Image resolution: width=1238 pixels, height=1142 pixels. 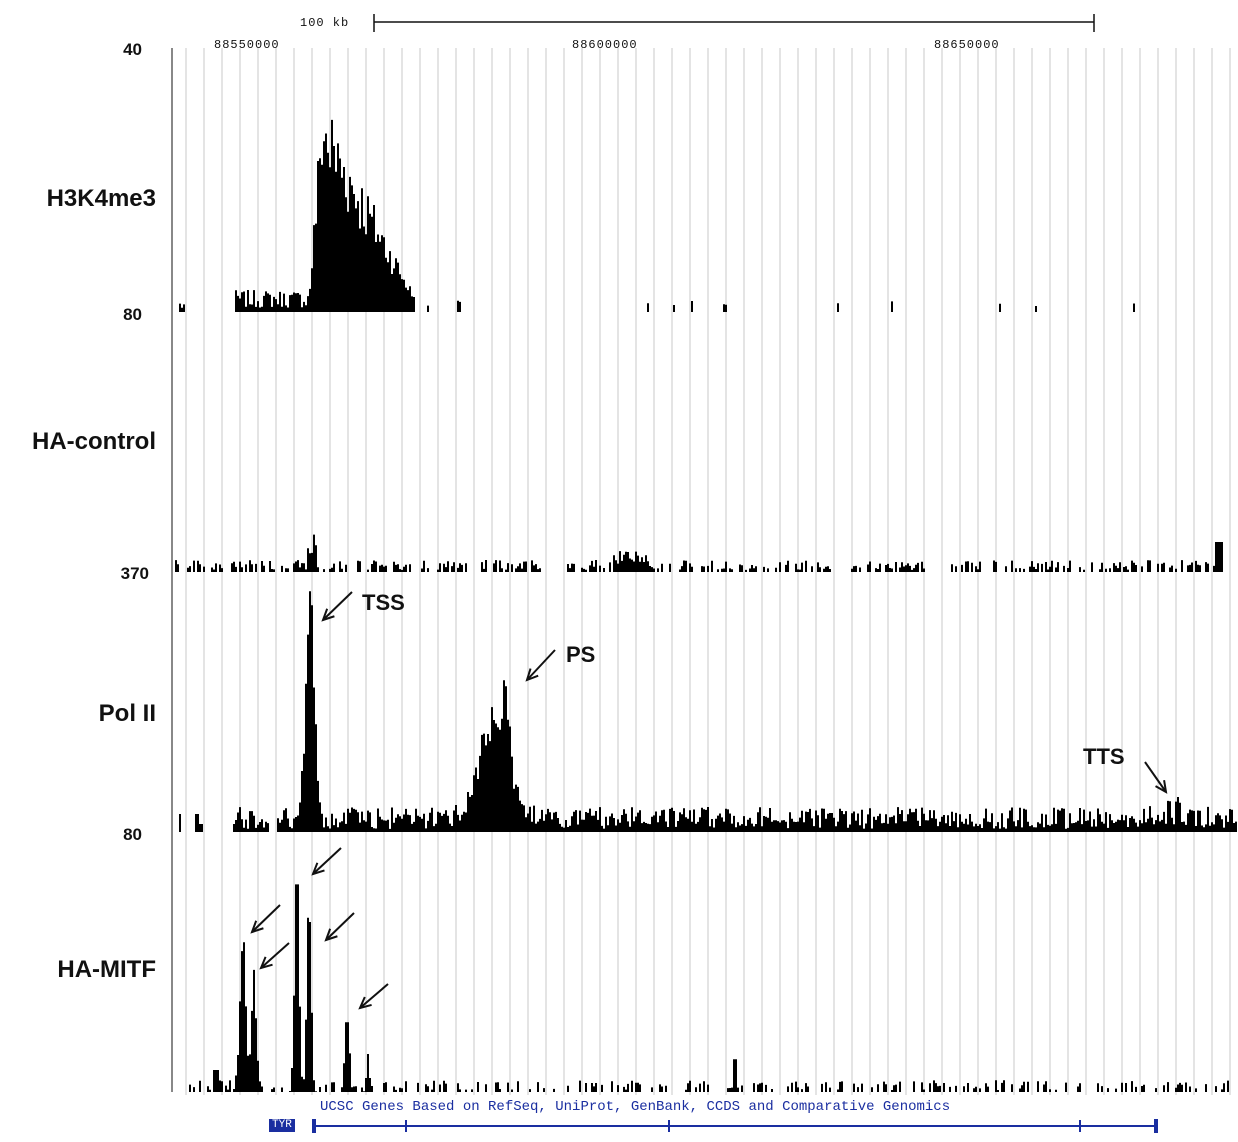 What do you see at coordinates (325, 23) in the screenshot?
I see `scale-bar-label: 100 kb` at bounding box center [325, 23].